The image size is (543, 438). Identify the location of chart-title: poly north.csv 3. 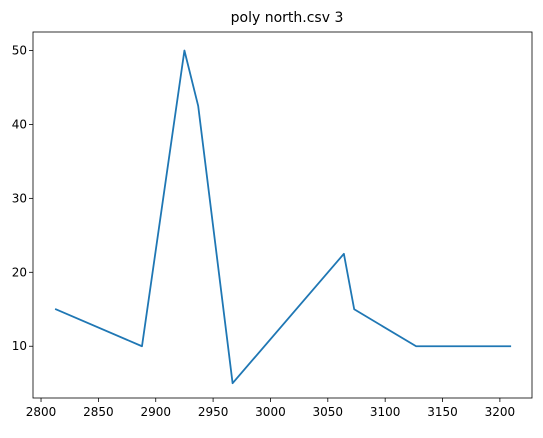
(287, 18).